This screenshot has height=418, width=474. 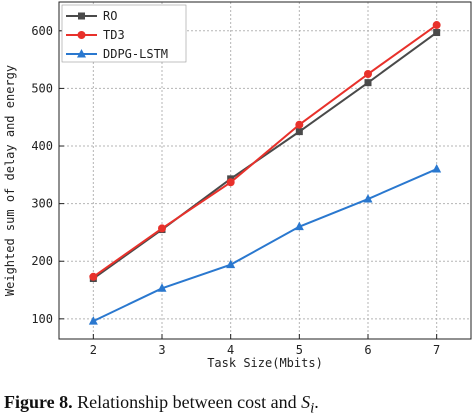 I want to click on x-tick-label: 6, so click(x=367, y=350).